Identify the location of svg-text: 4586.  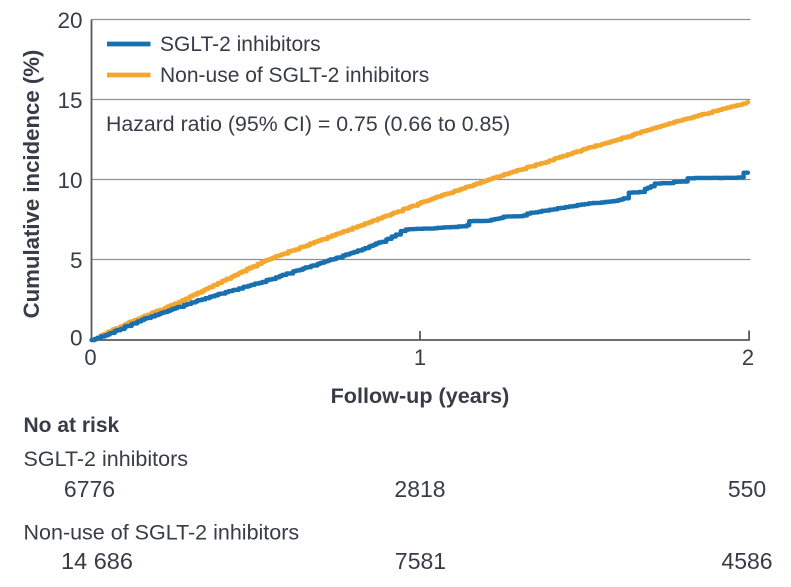
(746, 561).